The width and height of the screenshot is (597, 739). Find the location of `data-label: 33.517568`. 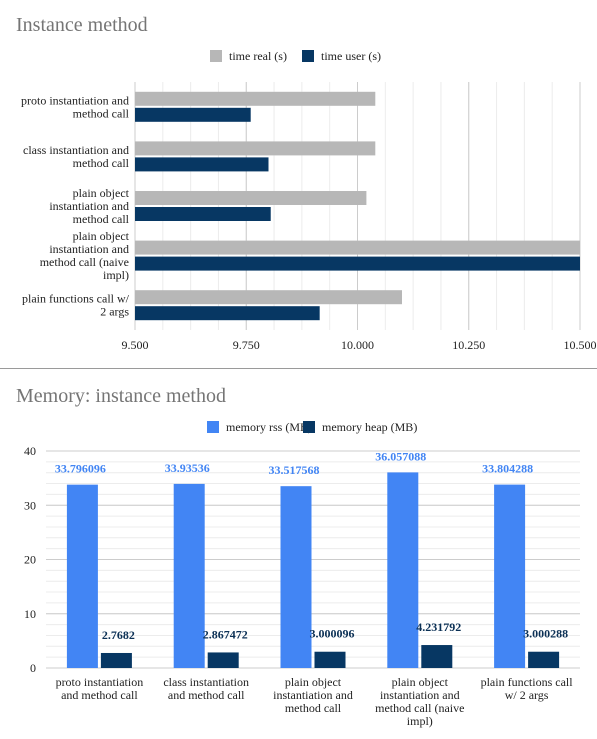

data-label: 33.517568 is located at coordinates (294, 470).